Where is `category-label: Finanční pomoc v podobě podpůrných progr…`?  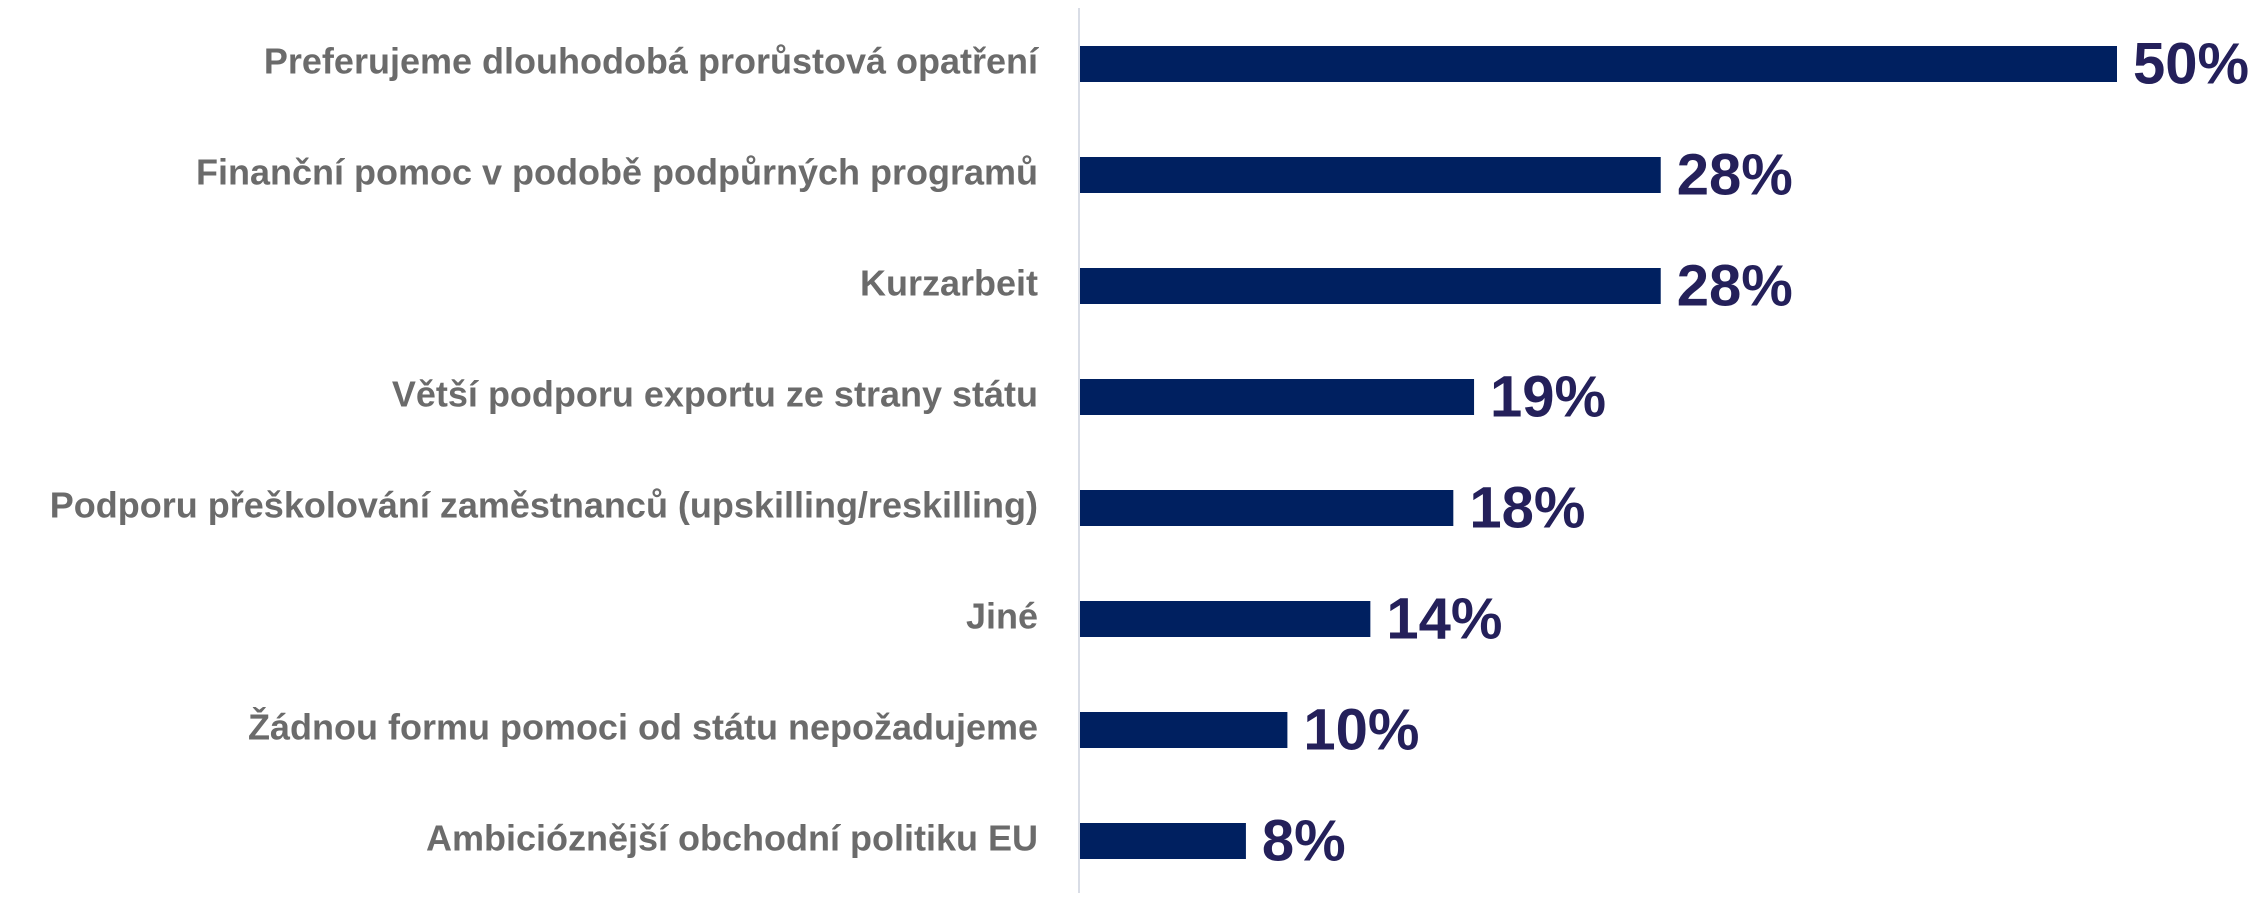 category-label: Finanční pomoc v podobě podpůrných progr… is located at coordinates (617, 172).